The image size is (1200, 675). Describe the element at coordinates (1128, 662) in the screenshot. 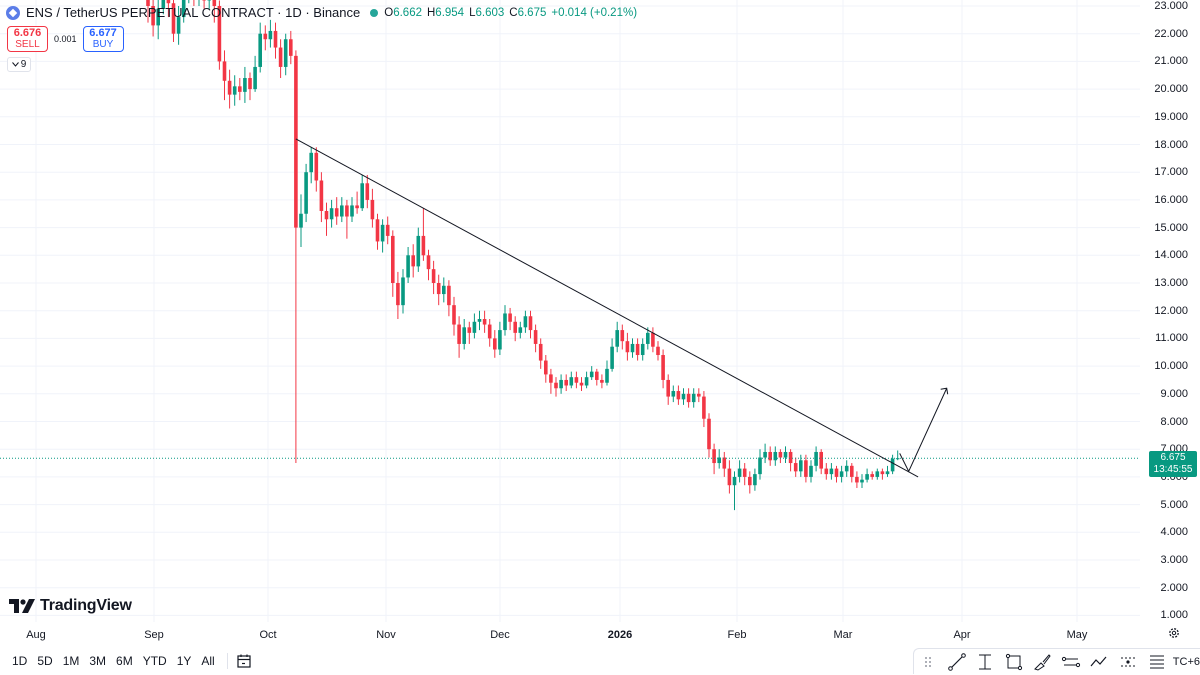

I see `forecast-tool-icon` at that location.